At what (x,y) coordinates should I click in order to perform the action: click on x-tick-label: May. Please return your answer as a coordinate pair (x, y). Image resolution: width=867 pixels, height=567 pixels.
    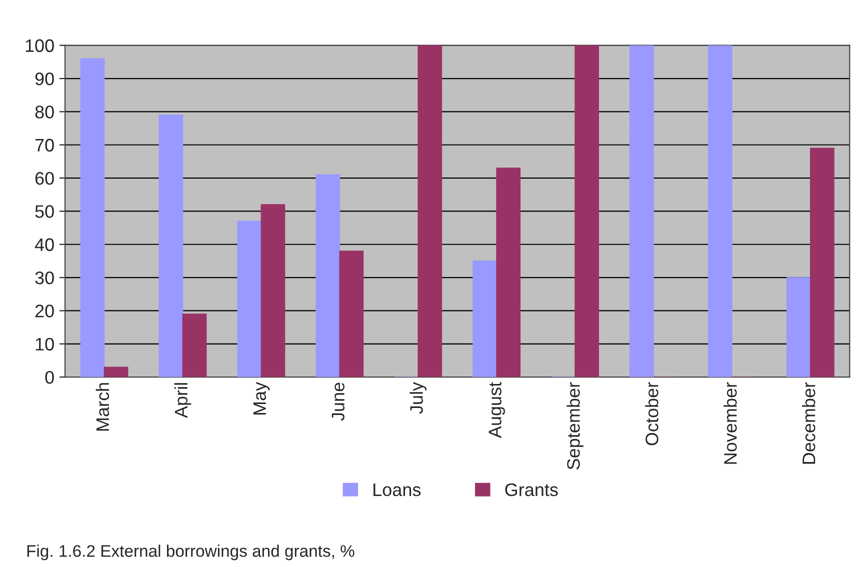
    Looking at the image, I should click on (261, 398).